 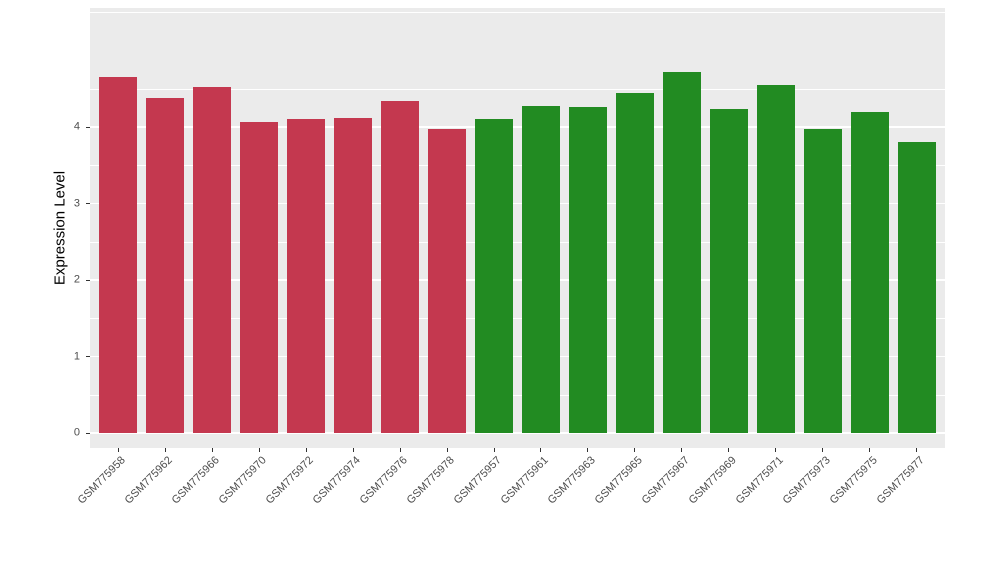 I want to click on y-tick-label: 2, so click(x=76, y=279).